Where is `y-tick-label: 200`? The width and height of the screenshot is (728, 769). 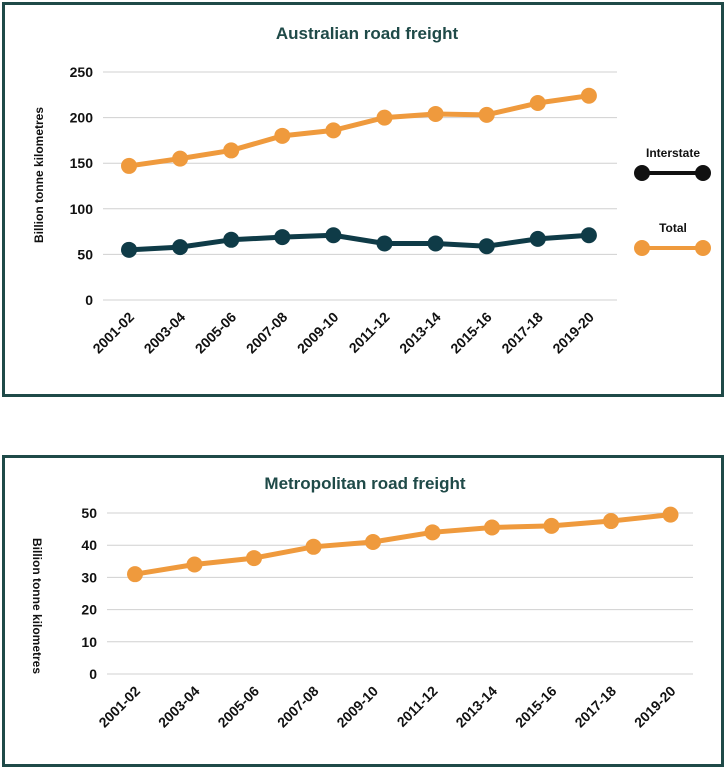 y-tick-label: 200 is located at coordinates (82, 118).